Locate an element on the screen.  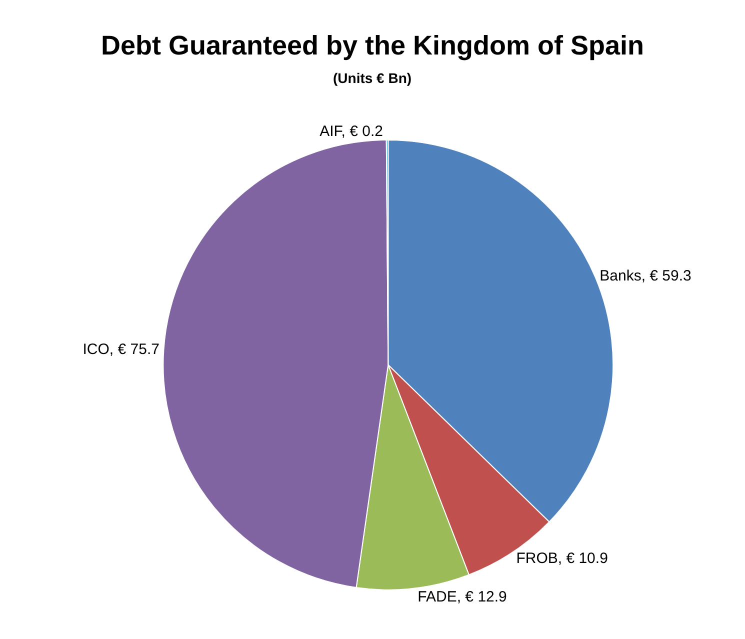
slice-label: Banks, € 59.3 is located at coordinates (646, 276).